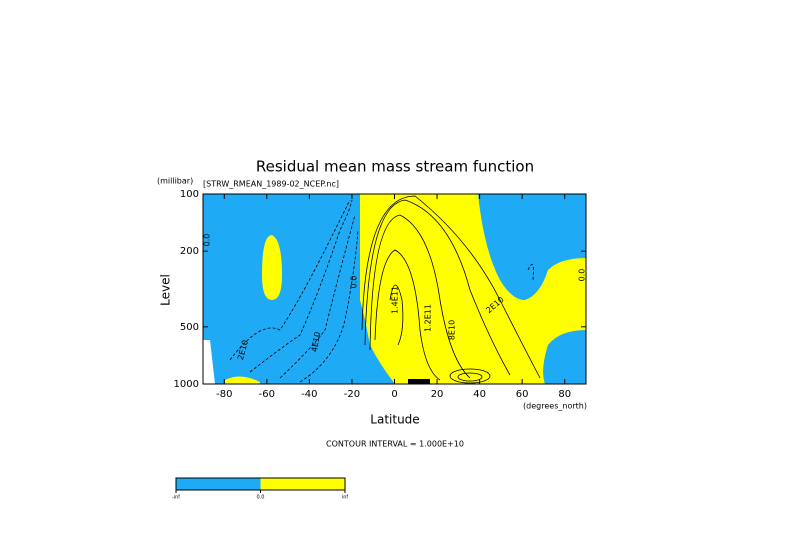  What do you see at coordinates (175, 181) in the screenshot?
I see `y-units: (millibar)` at bounding box center [175, 181].